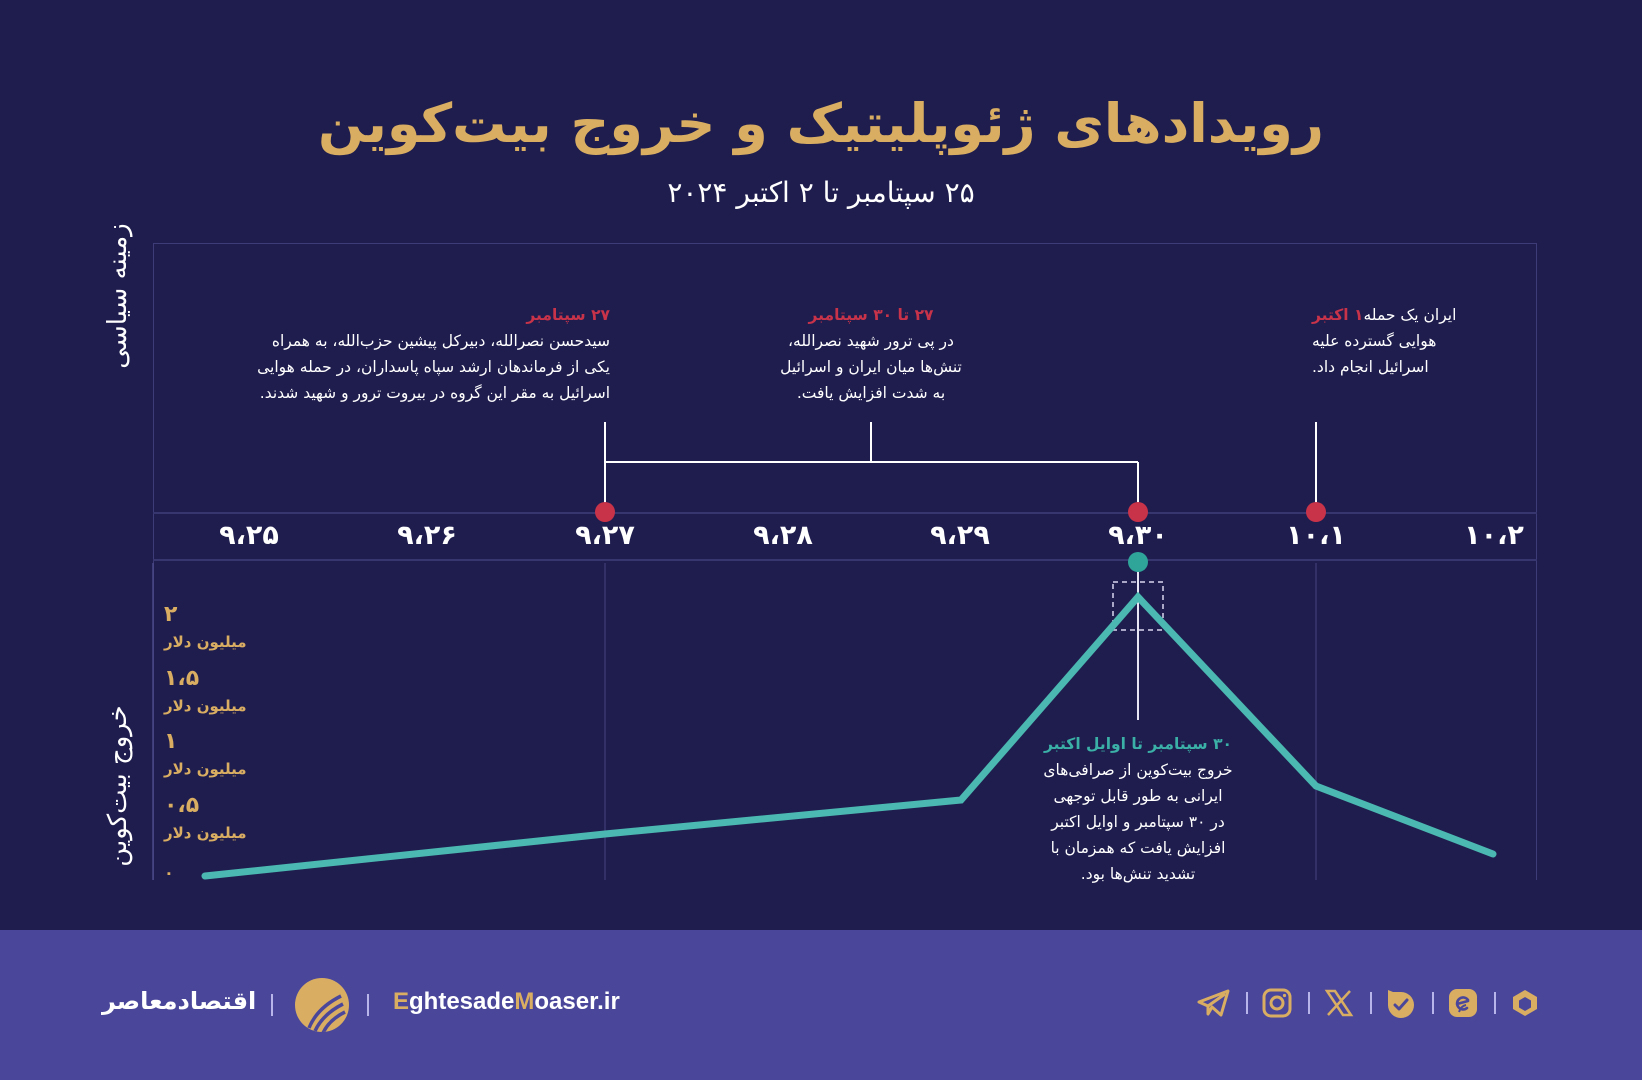  Describe the element at coordinates (1401, 1003) in the screenshot. I see `bale-icon` at that location.